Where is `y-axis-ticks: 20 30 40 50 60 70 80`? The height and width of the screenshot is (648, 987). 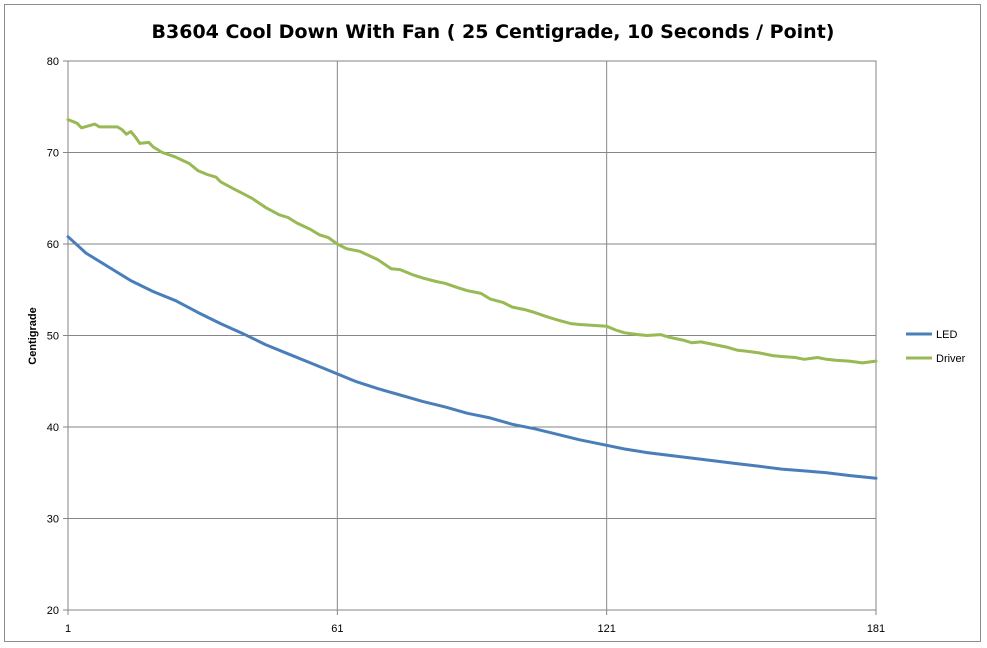
y-axis-ticks: 20 30 40 50 60 70 80 is located at coordinates (57, 336).